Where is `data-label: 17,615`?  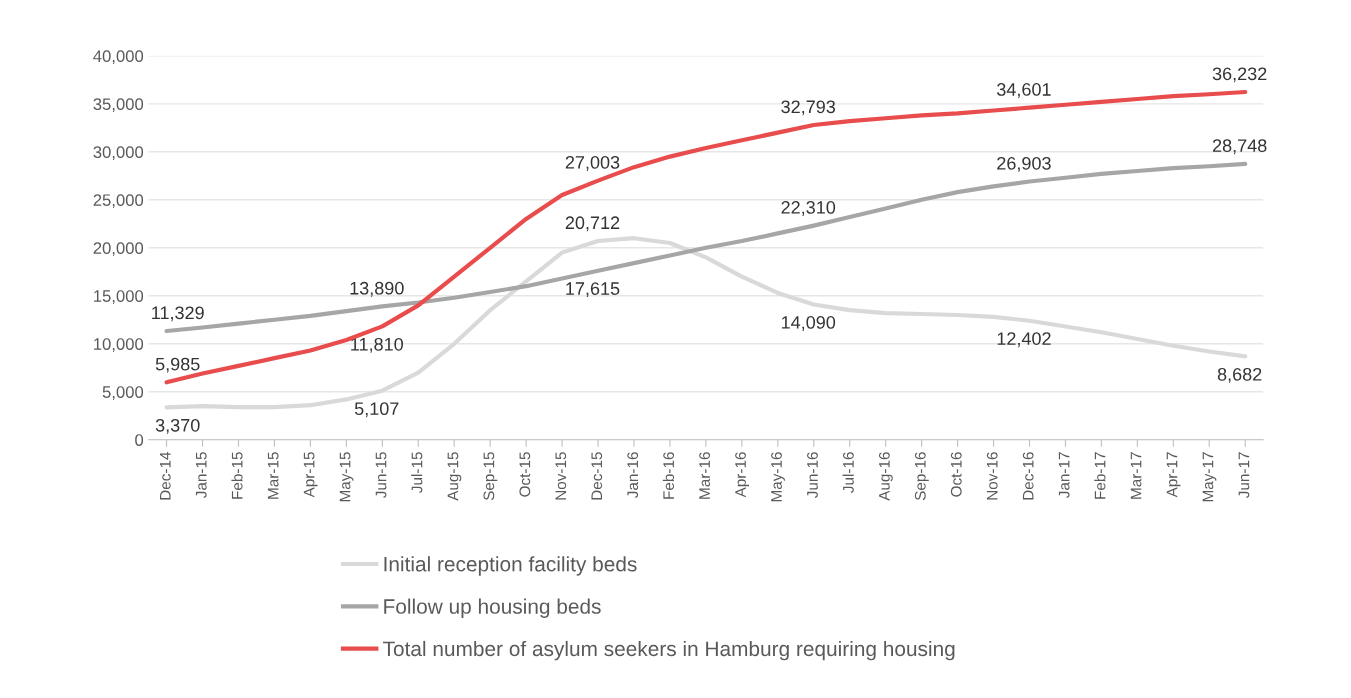 data-label: 17,615 is located at coordinates (593, 290).